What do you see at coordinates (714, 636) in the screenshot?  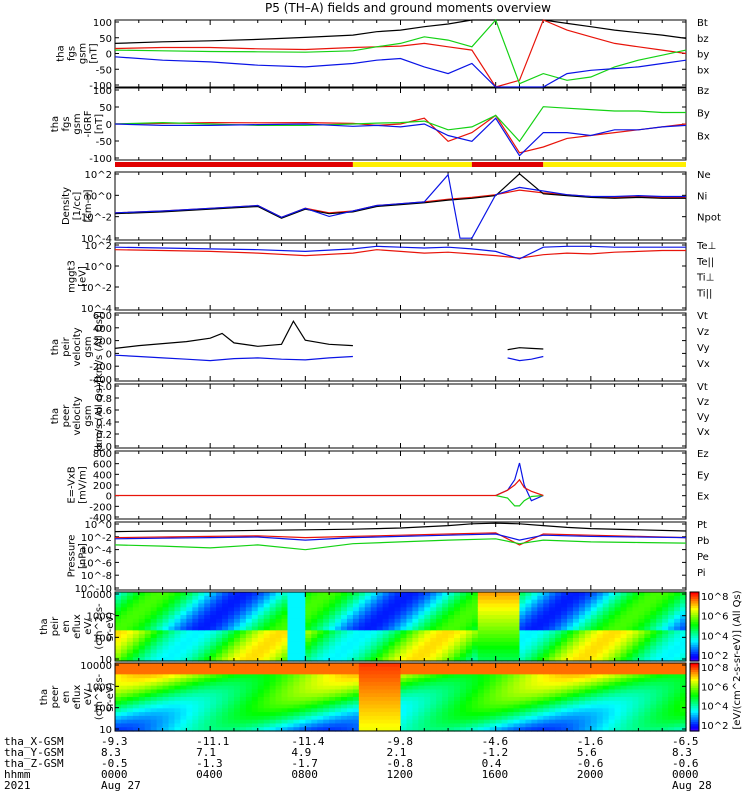 I see `colorbar-tick: 10^4` at bounding box center [714, 636].